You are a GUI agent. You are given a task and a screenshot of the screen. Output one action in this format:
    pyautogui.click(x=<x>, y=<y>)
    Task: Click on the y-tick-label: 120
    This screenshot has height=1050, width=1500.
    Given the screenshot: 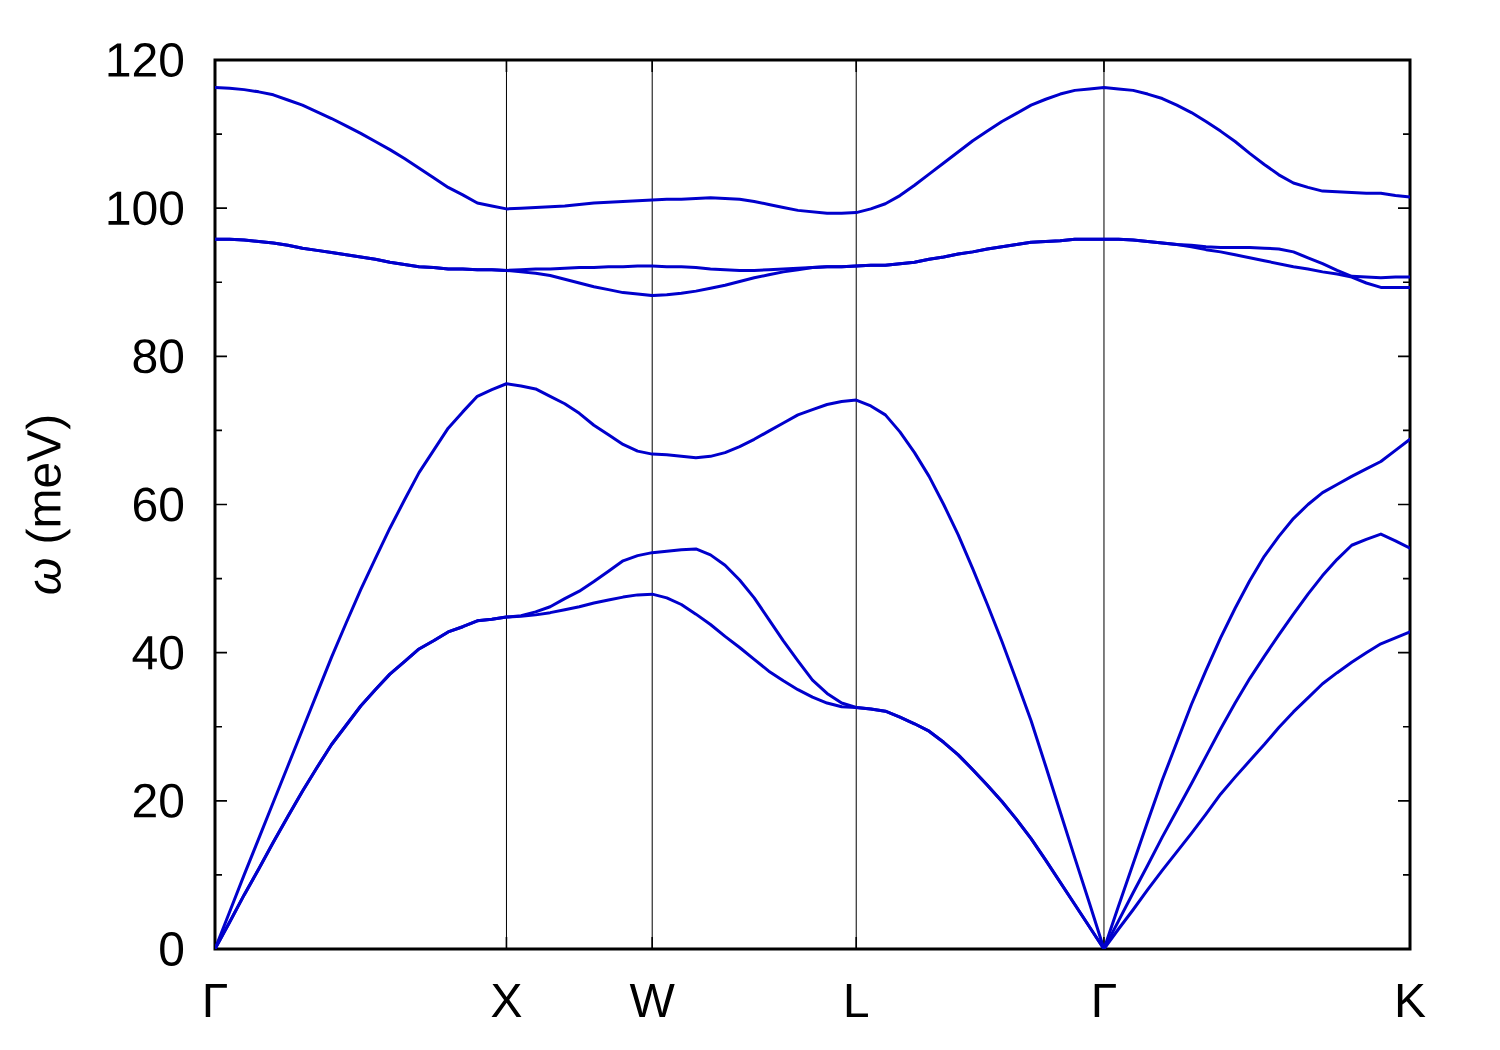 What is the action you would take?
    pyautogui.click(x=146, y=60)
    